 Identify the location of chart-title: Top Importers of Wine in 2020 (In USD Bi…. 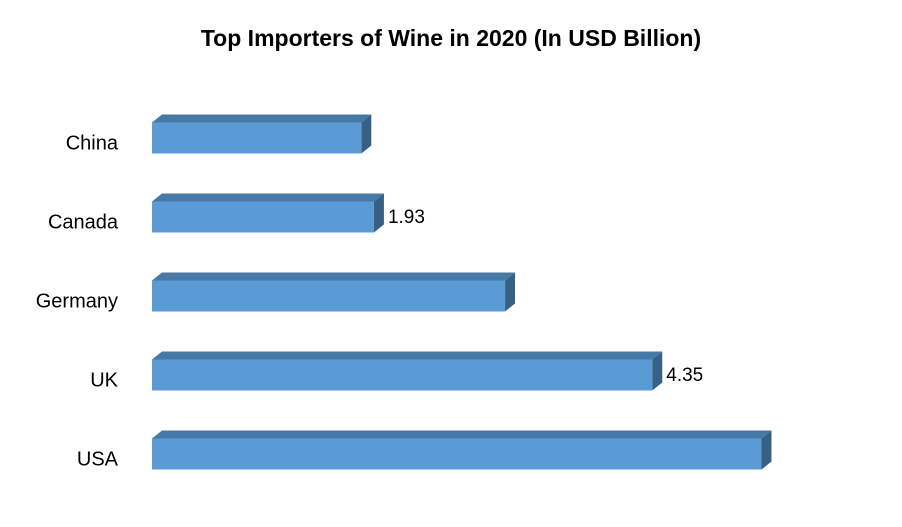
(451, 38).